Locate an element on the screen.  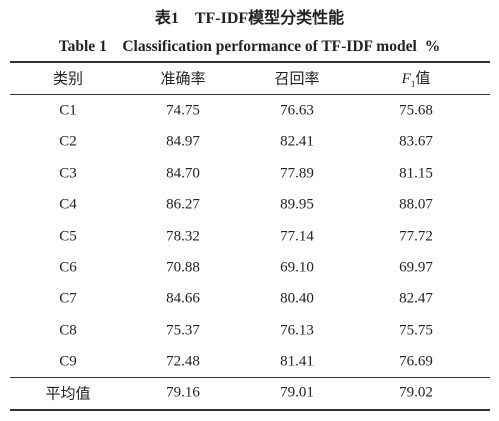
value-cell: 83.67 is located at coordinates (416, 141).